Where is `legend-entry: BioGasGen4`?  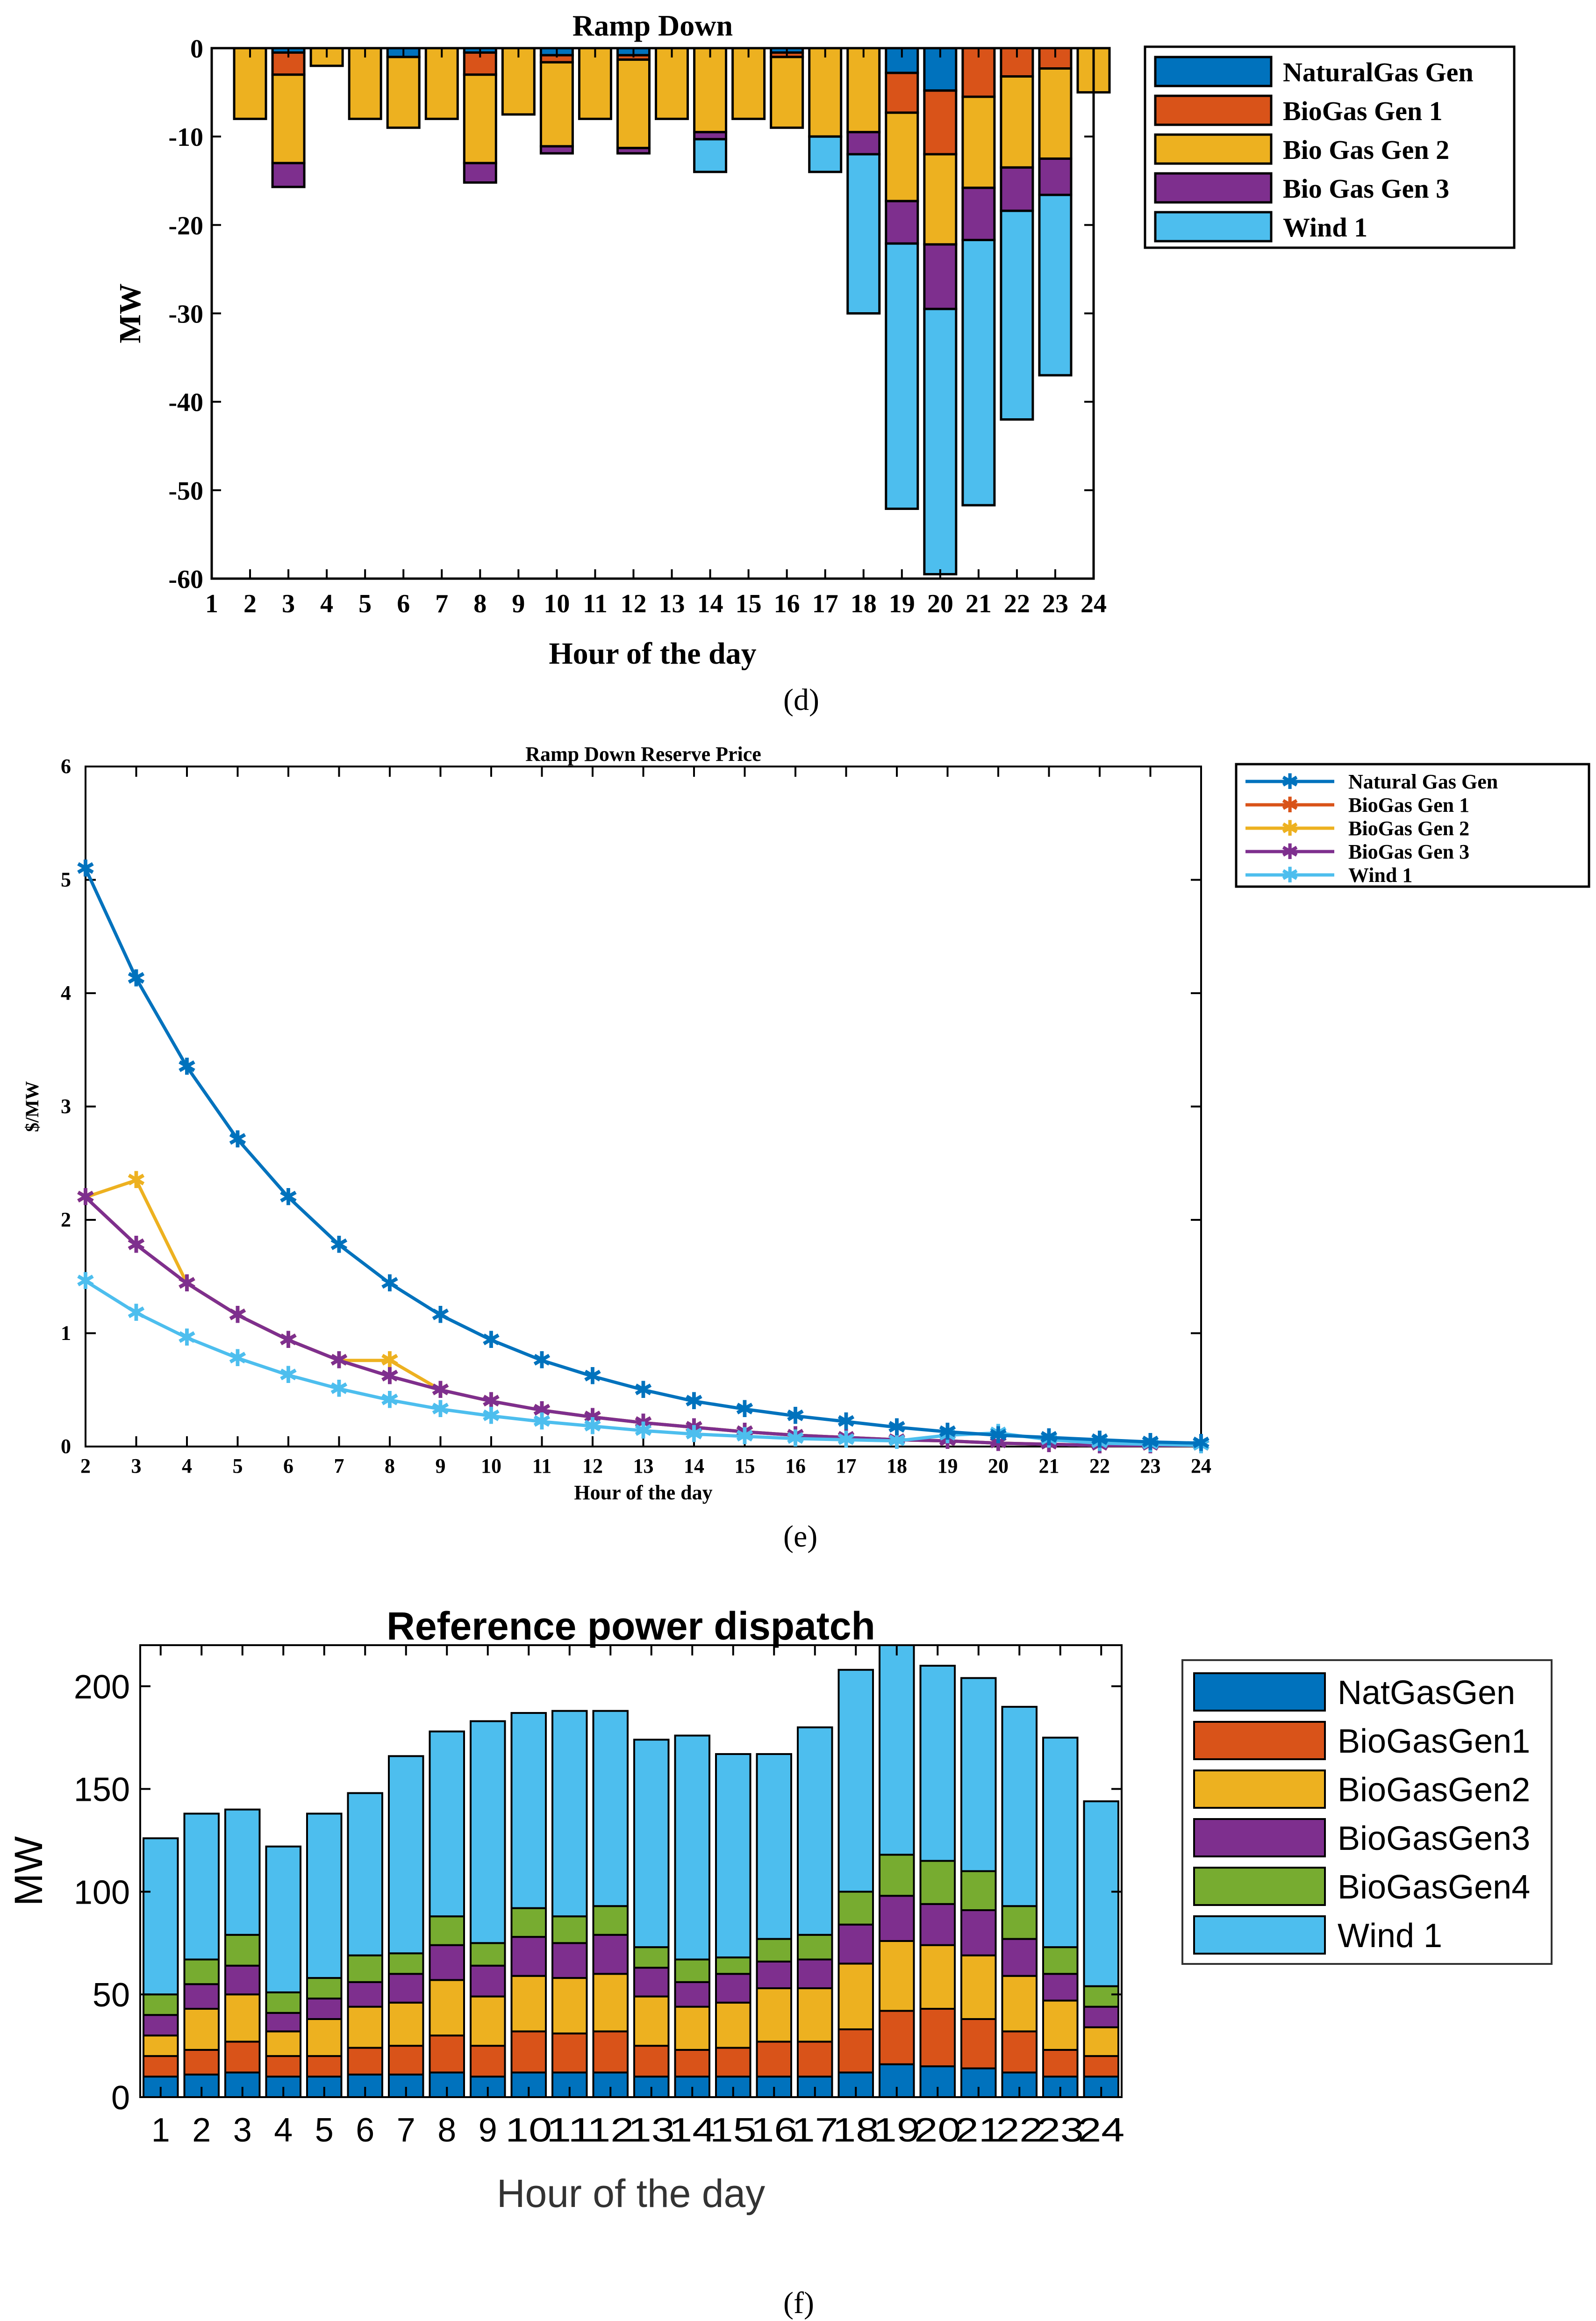
legend-entry: BioGasGen4 is located at coordinates (1434, 1887).